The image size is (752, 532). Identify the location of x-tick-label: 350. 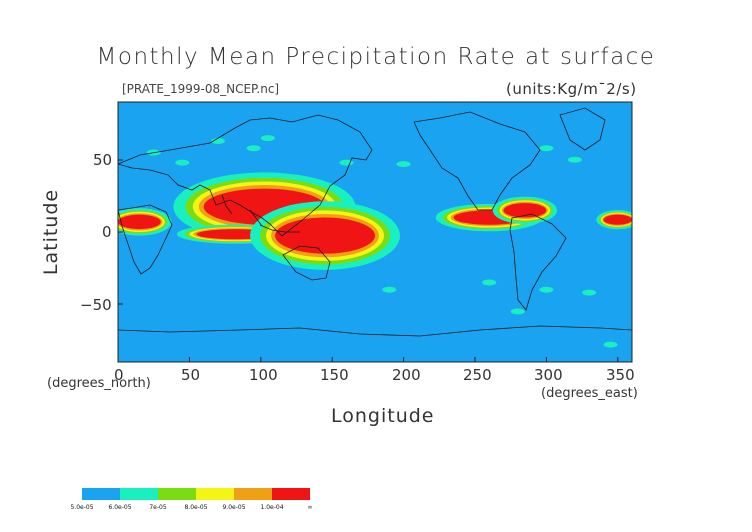
(620, 375).